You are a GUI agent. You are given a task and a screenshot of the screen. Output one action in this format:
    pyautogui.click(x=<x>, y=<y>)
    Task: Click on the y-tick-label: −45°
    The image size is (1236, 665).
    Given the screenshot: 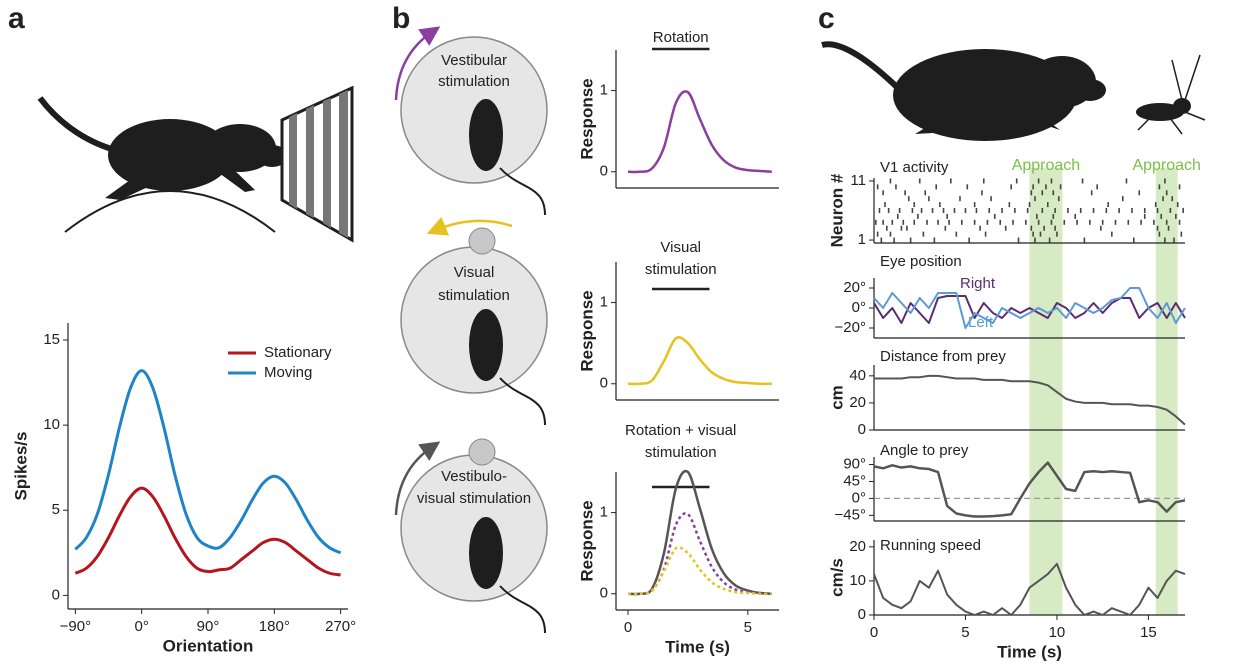 What is the action you would take?
    pyautogui.click(x=850, y=514)
    